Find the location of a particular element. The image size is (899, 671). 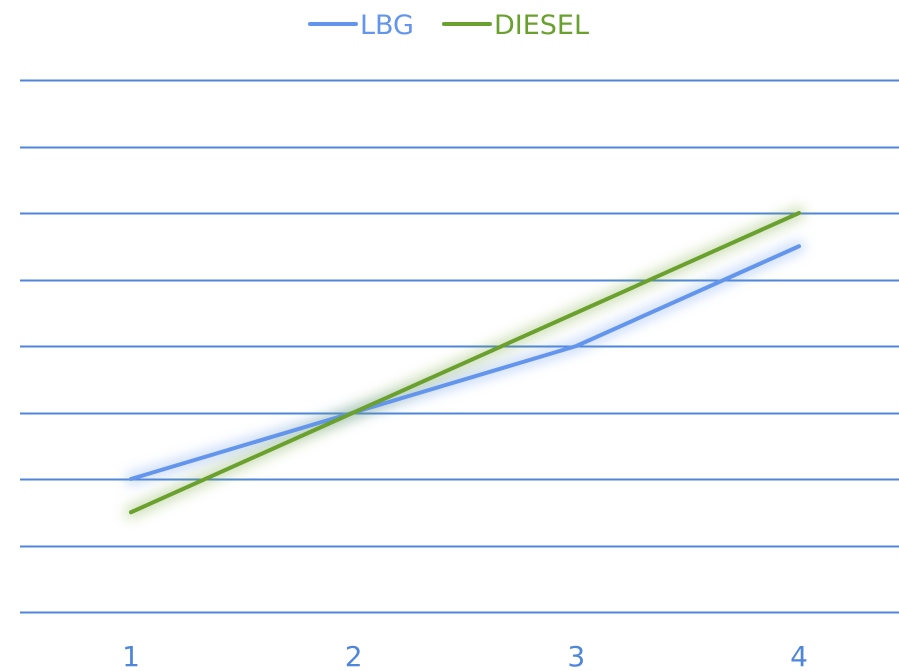

x-axis-ticks: 1 2 3 4 is located at coordinates (465, 655).